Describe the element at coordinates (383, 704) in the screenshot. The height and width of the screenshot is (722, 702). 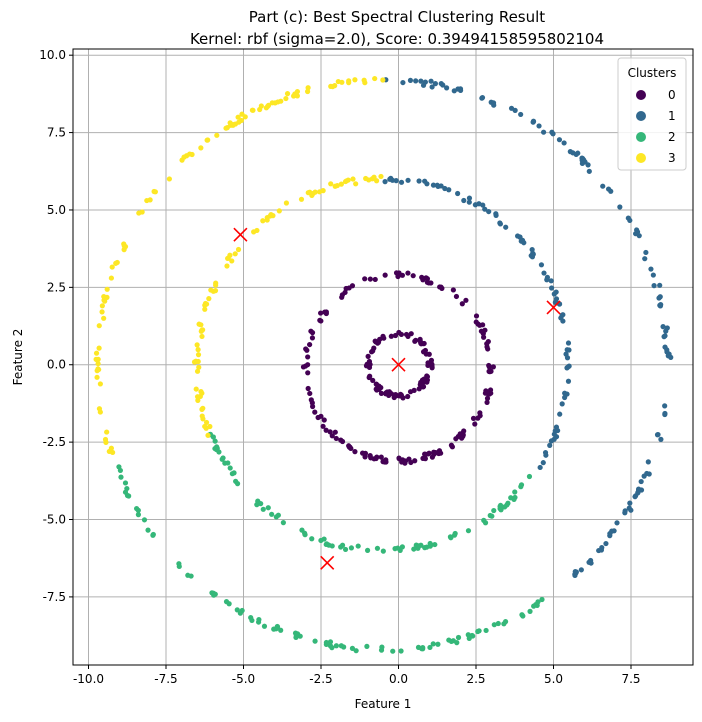
I see `x-axis-label: Feature 1` at that location.